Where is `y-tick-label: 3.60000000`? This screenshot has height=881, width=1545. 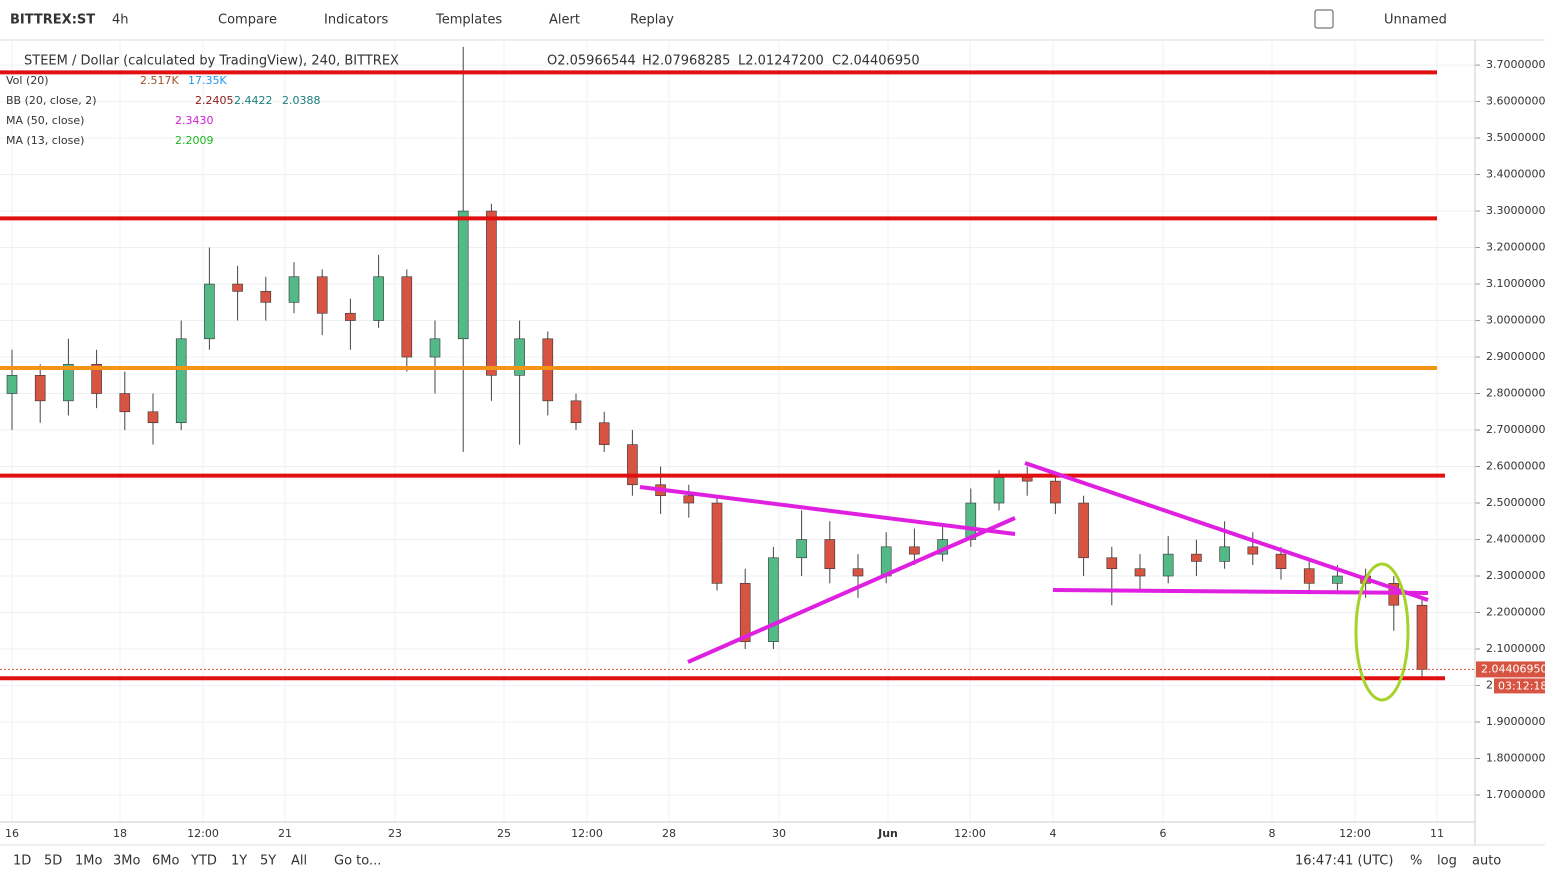
y-tick-label: 3.60000000 is located at coordinates (1515, 101).